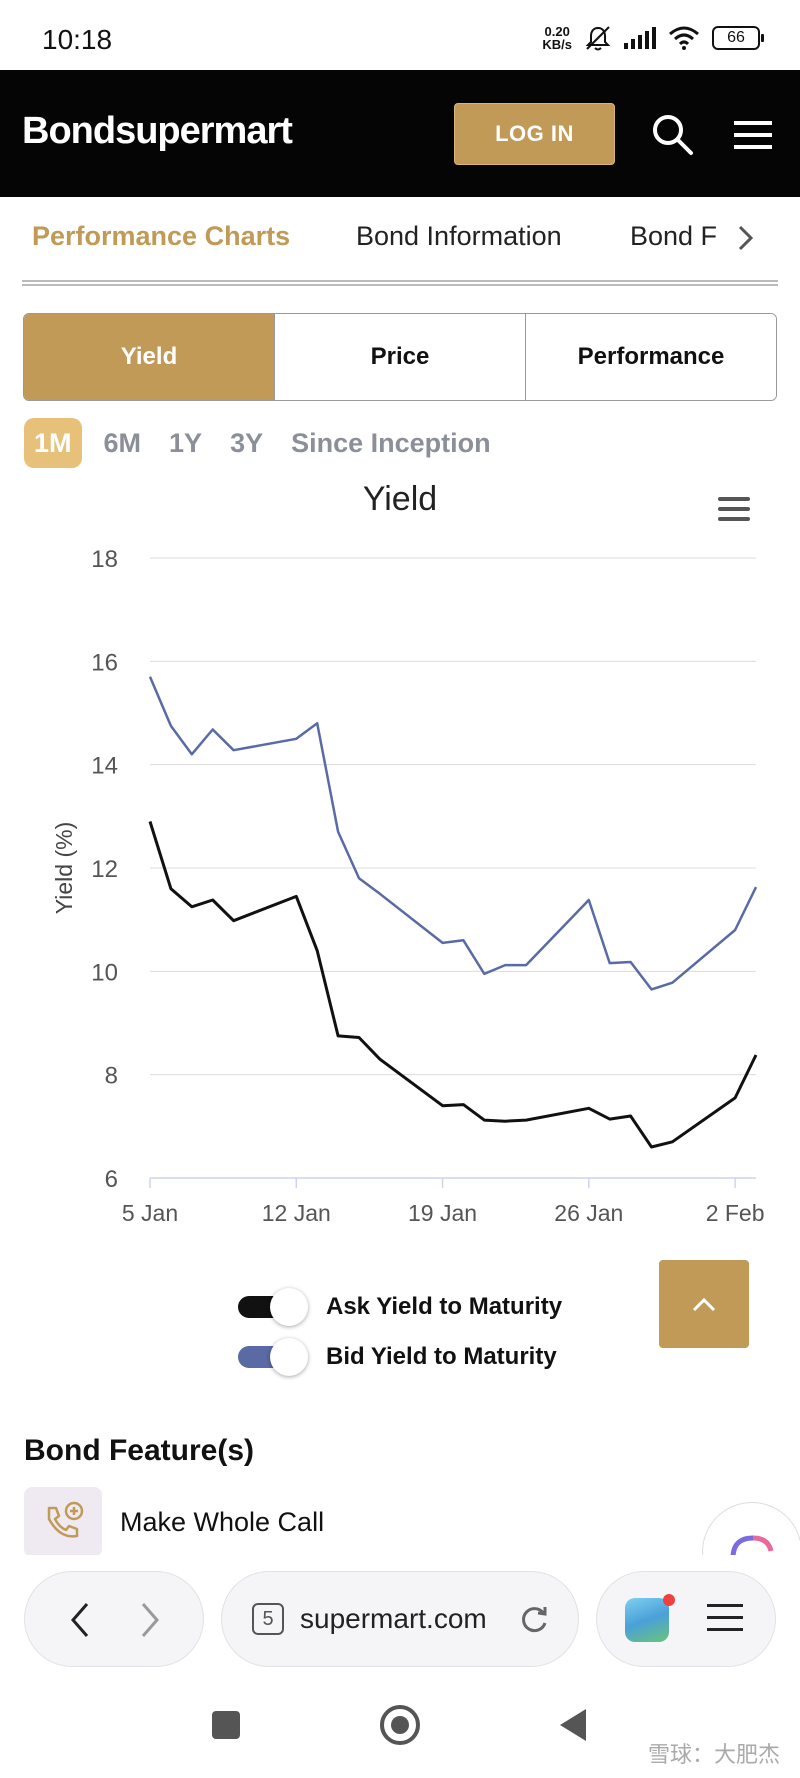 This screenshot has height=1778, width=800. I want to click on segment-performance: Performance, so click(651, 357).